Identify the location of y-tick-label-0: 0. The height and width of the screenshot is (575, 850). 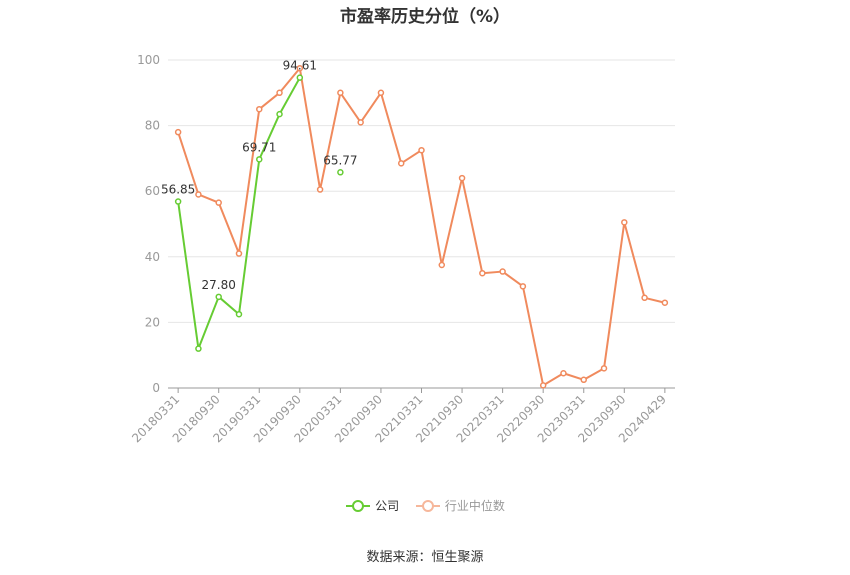
(156, 388).